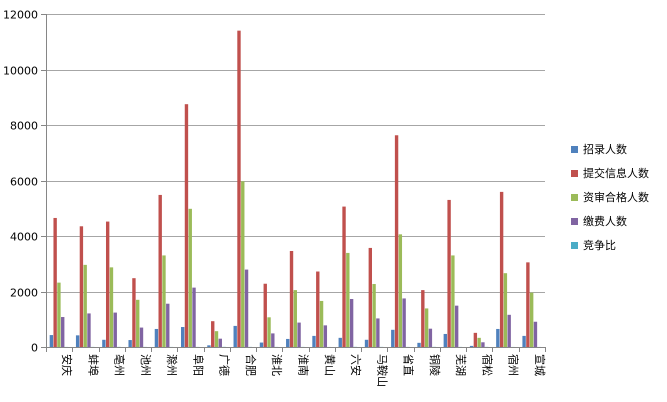 The image size is (667, 402). What do you see at coordinates (24, 293) in the screenshot?
I see `y-tick-label: 2000` at bounding box center [24, 293].